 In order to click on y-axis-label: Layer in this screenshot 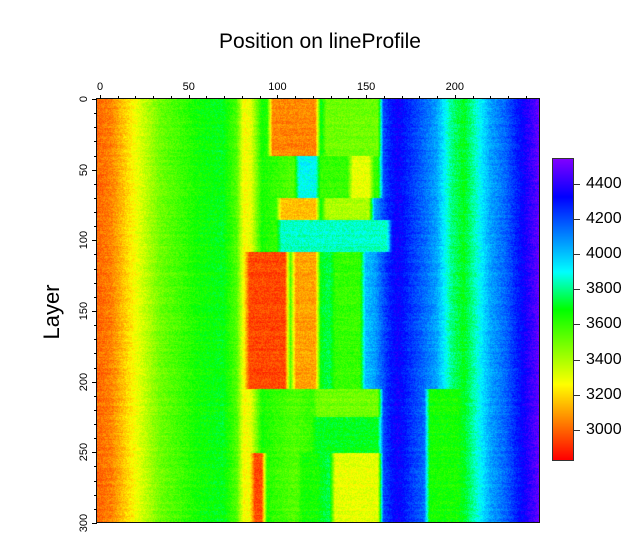, I will do `click(51, 312)`.